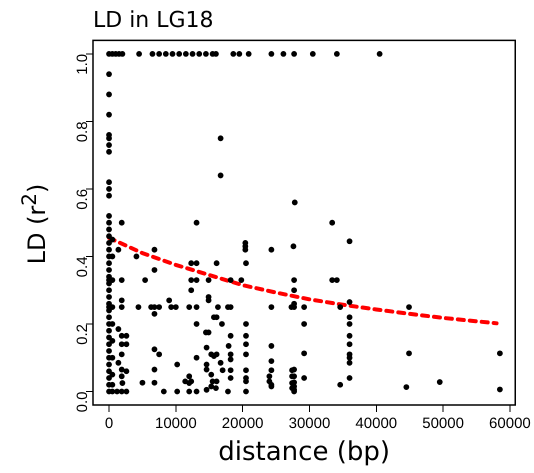  I want to click on x-tick-label: 50000, so click(443, 423).